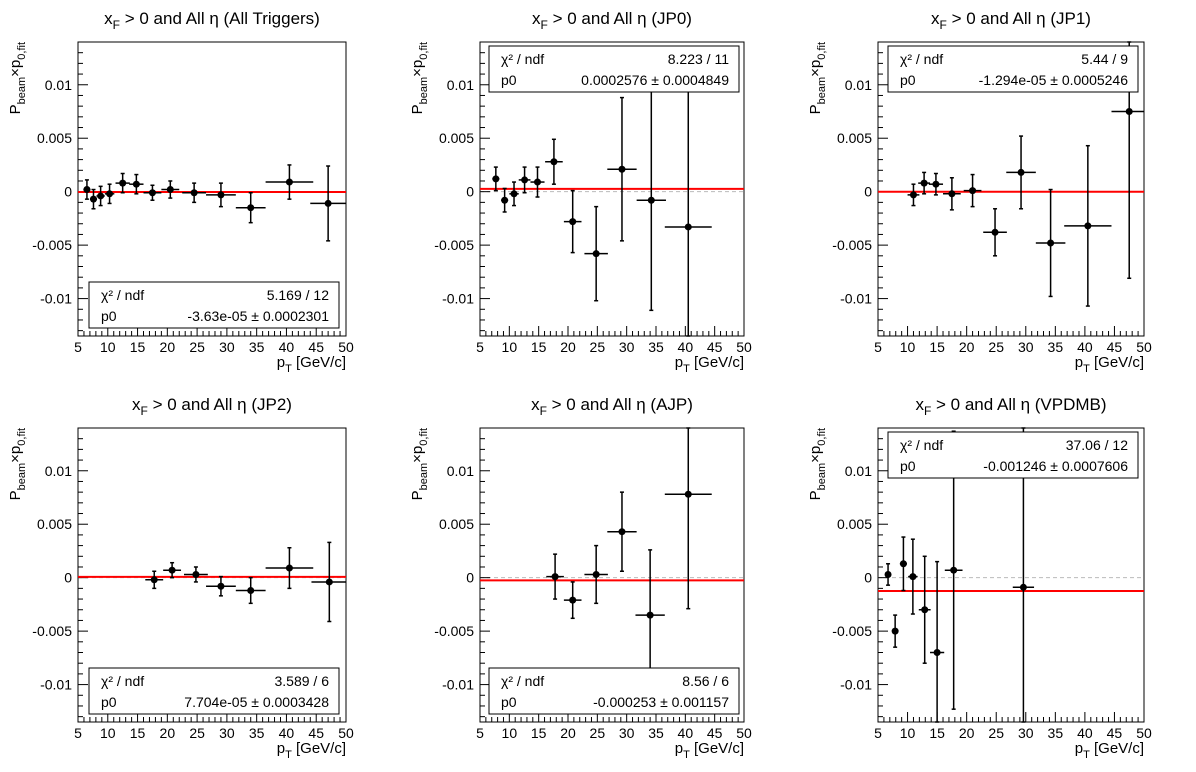 The image size is (1196, 772). What do you see at coordinates (858, 471) in the screenshot?
I see `y-tick-label: 0.01` at bounding box center [858, 471].